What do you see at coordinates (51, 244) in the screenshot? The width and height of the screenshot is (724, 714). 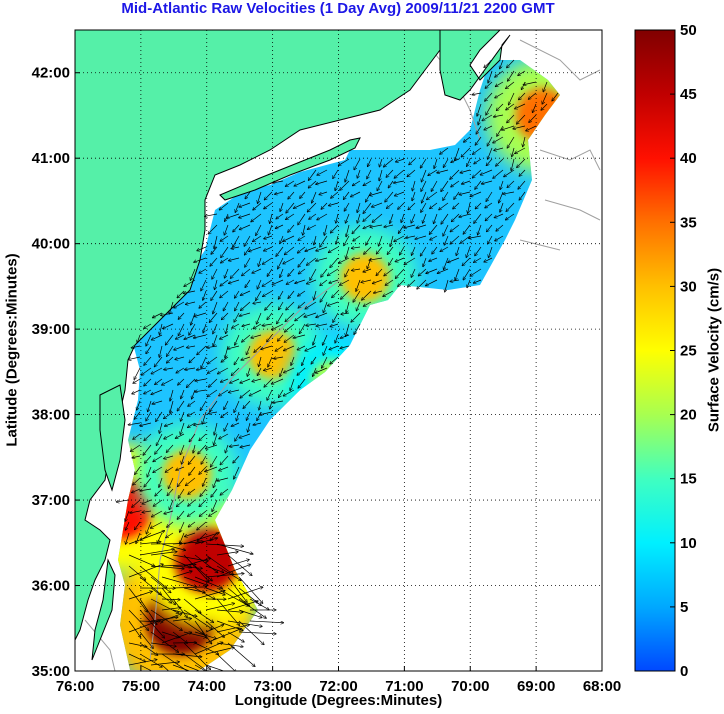 I see `y-tick-label: 40:00` at bounding box center [51, 244].